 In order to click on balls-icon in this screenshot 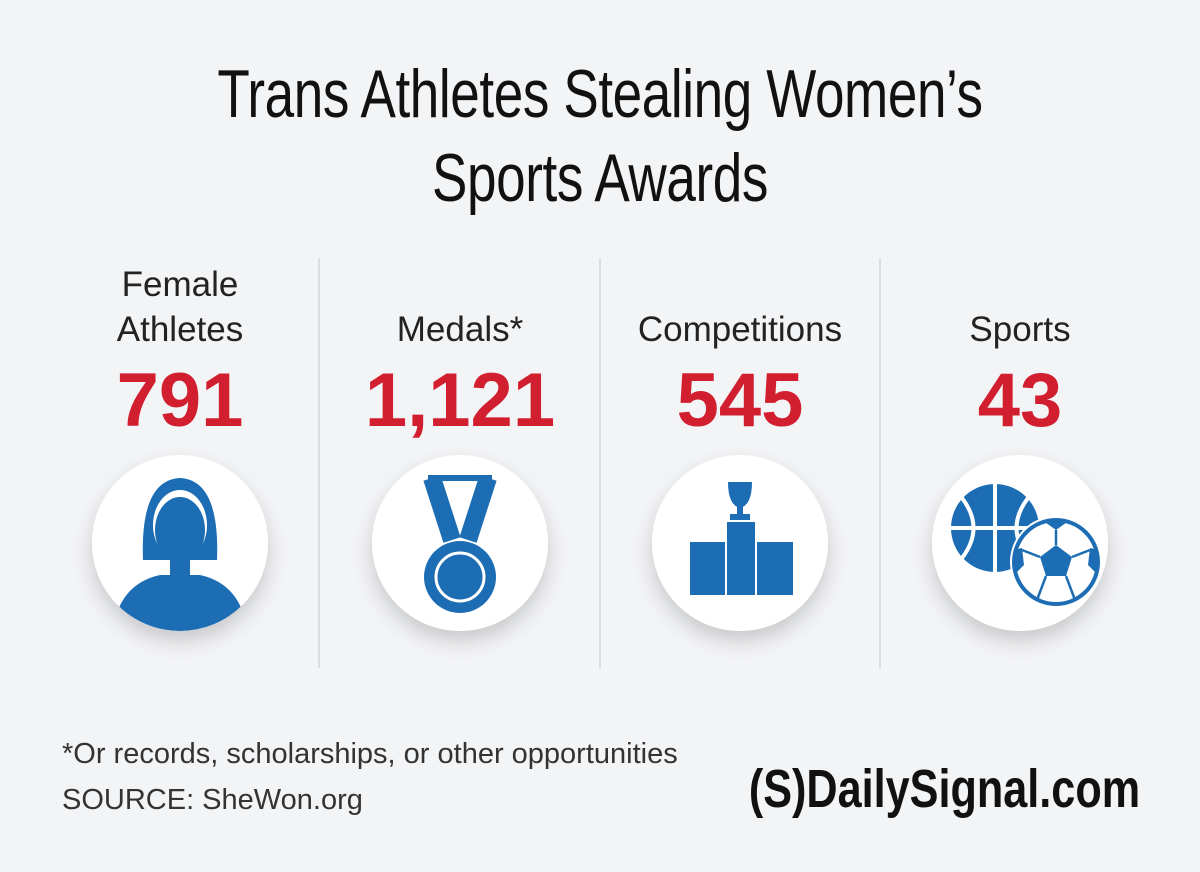, I will do `click(1020, 543)`.